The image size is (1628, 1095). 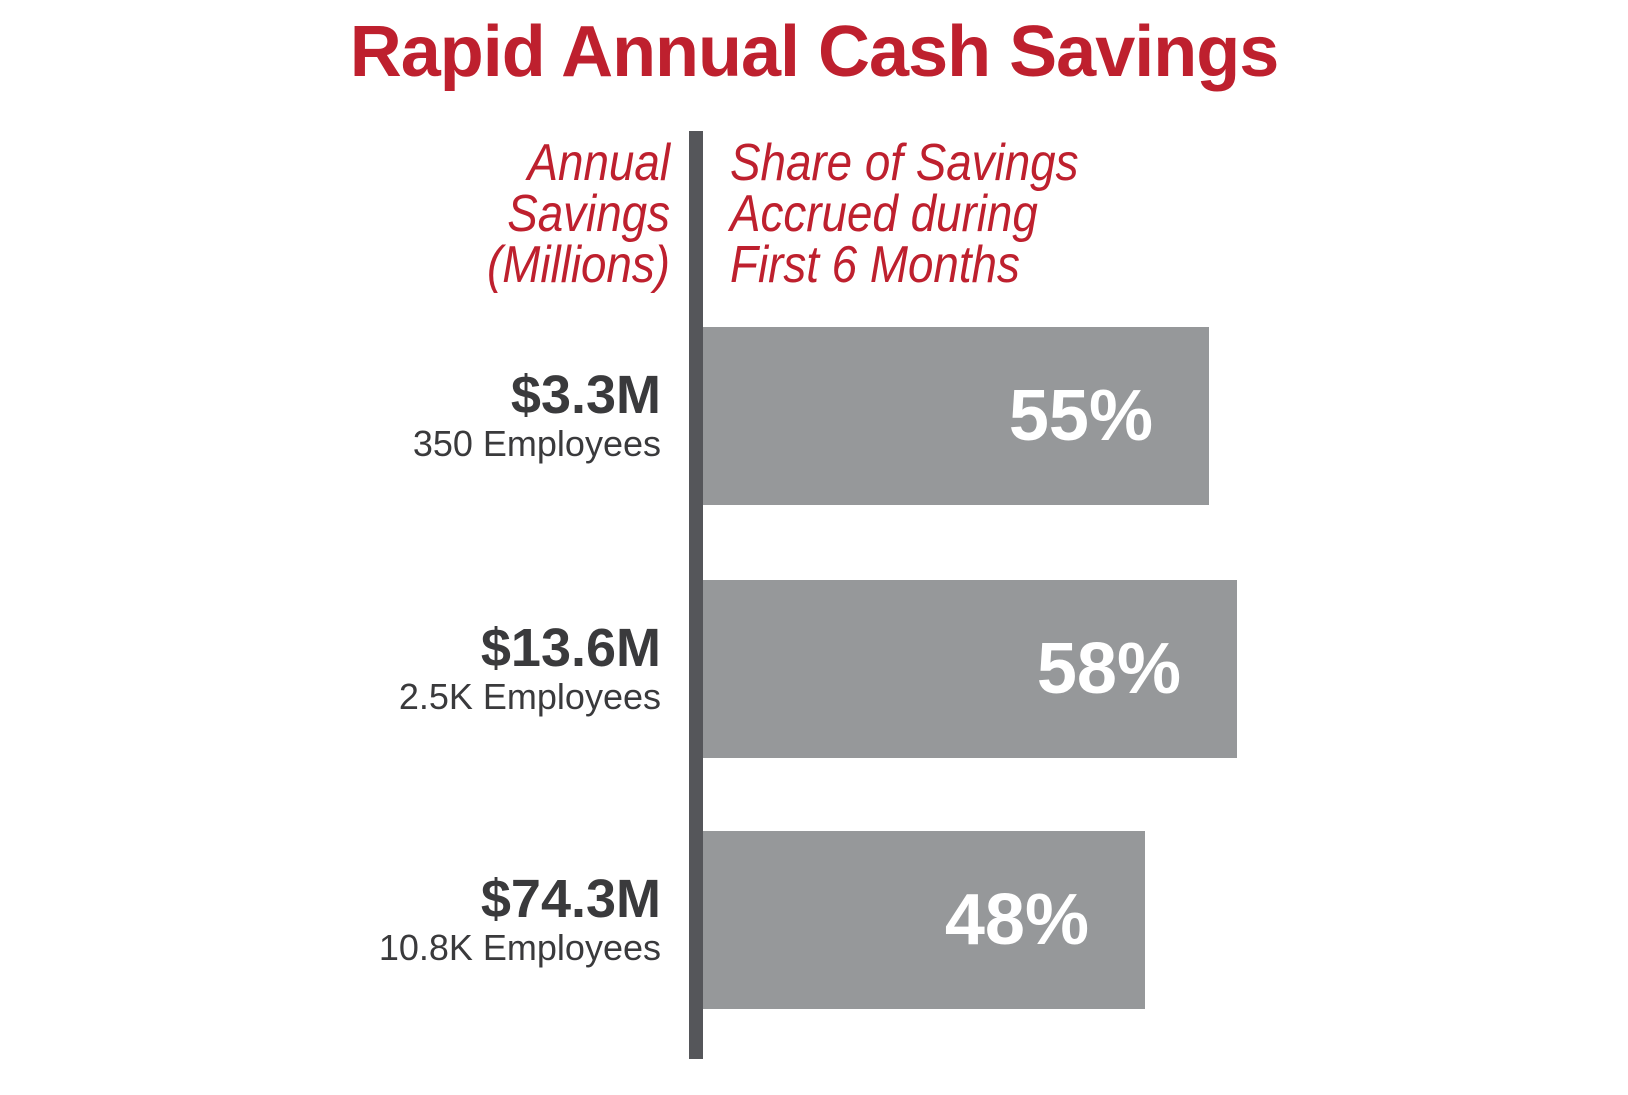 I want to click on right-axis-header-line: Accrued during, so click(x=884, y=214).